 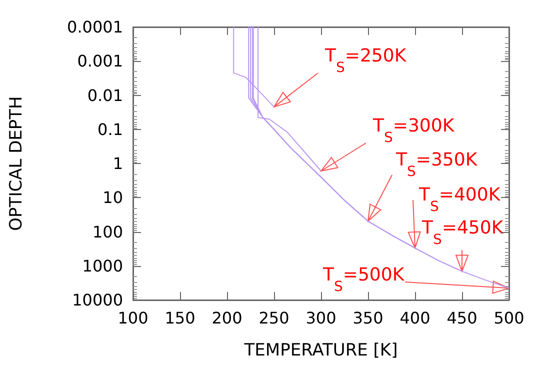 What do you see at coordinates (368, 318) in the screenshot?
I see `x-tick-label: 350` at bounding box center [368, 318].